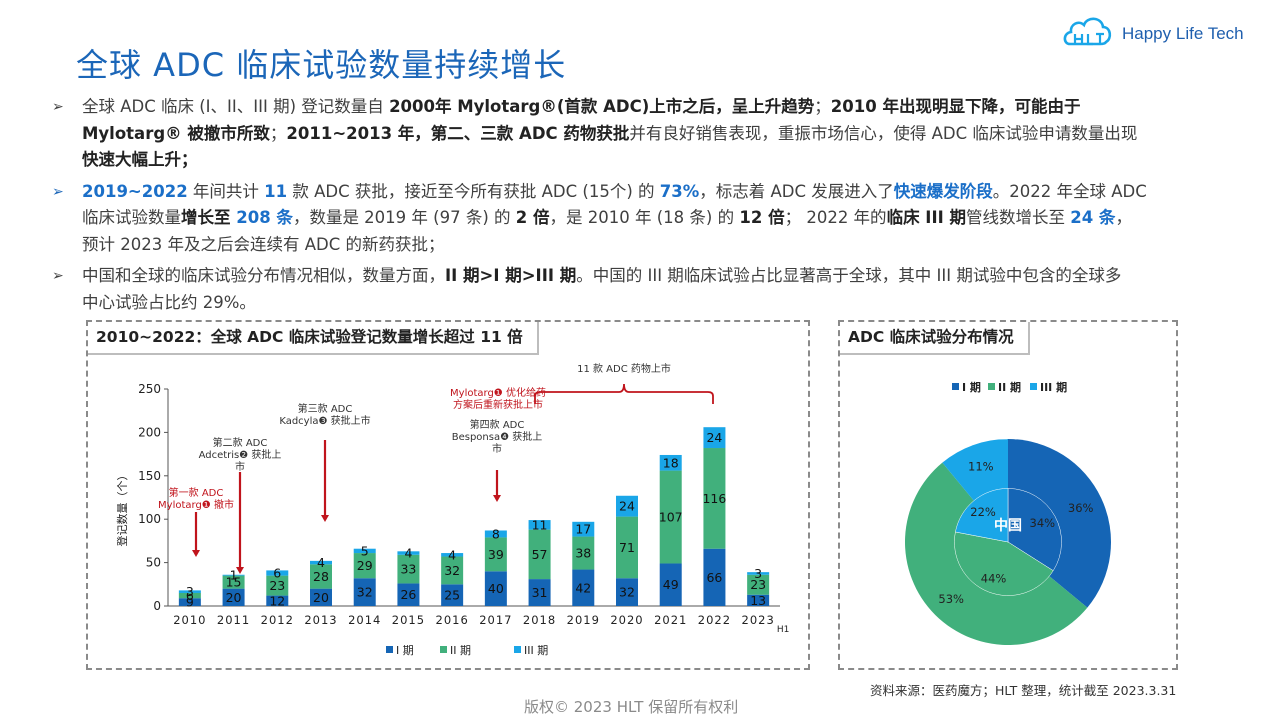 The image size is (1280, 720). I want to click on annotation-text: 市, so click(497, 448).